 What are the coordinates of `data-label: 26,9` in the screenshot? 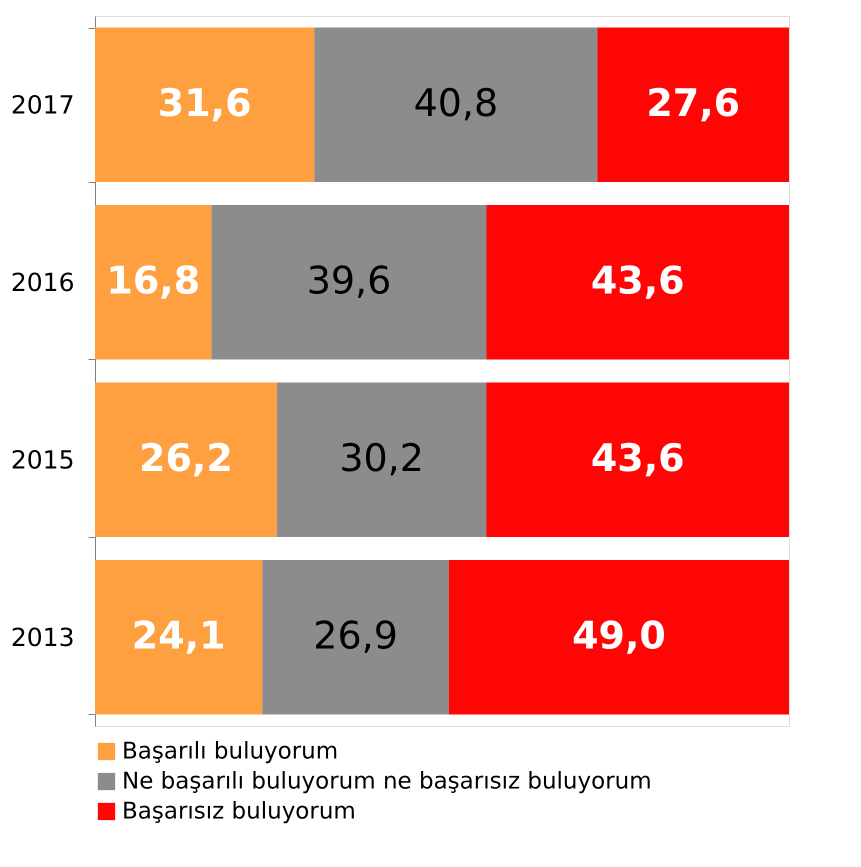 It's located at (355, 635).